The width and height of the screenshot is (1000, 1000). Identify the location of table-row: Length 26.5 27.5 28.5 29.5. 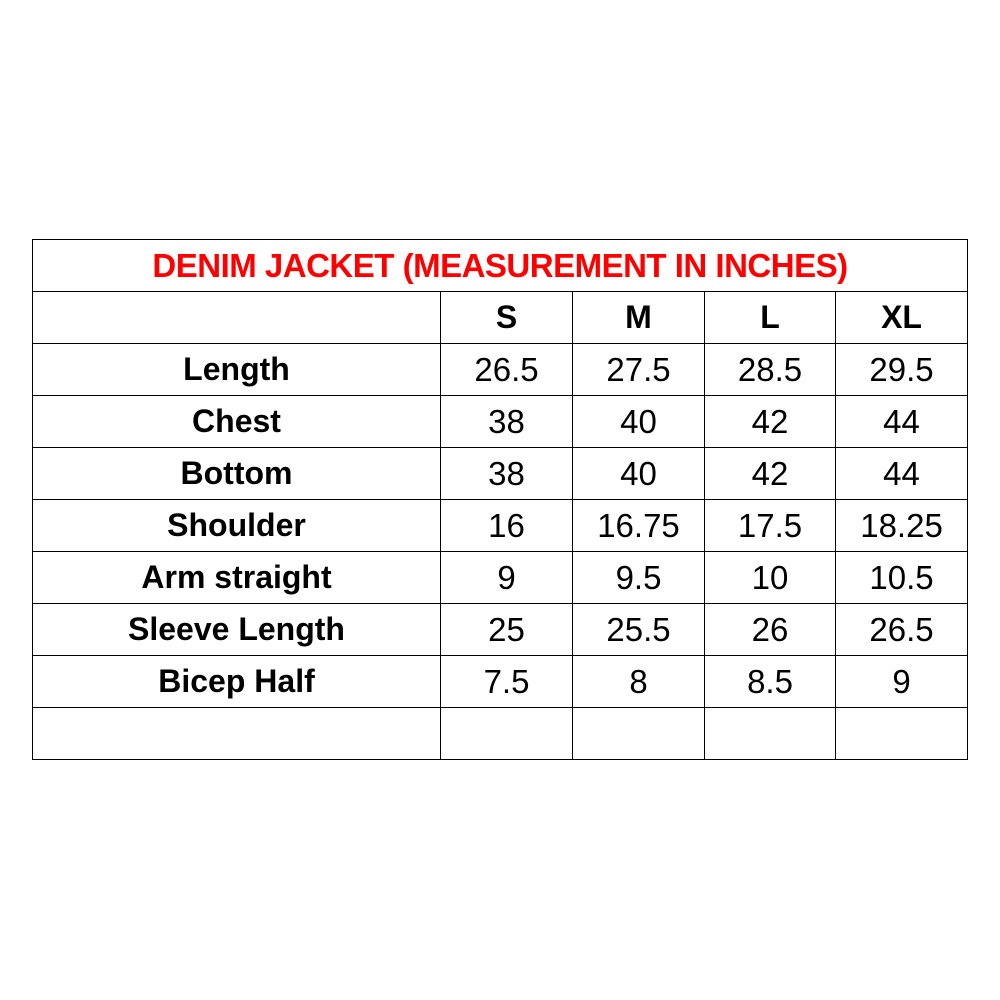
(500, 369).